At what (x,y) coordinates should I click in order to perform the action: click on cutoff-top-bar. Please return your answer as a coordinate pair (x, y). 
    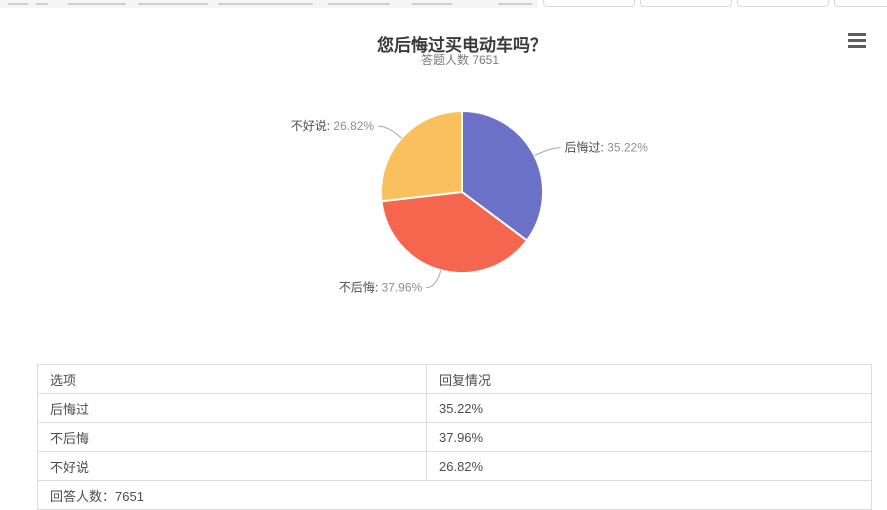
    Looking at the image, I should click on (443, 4).